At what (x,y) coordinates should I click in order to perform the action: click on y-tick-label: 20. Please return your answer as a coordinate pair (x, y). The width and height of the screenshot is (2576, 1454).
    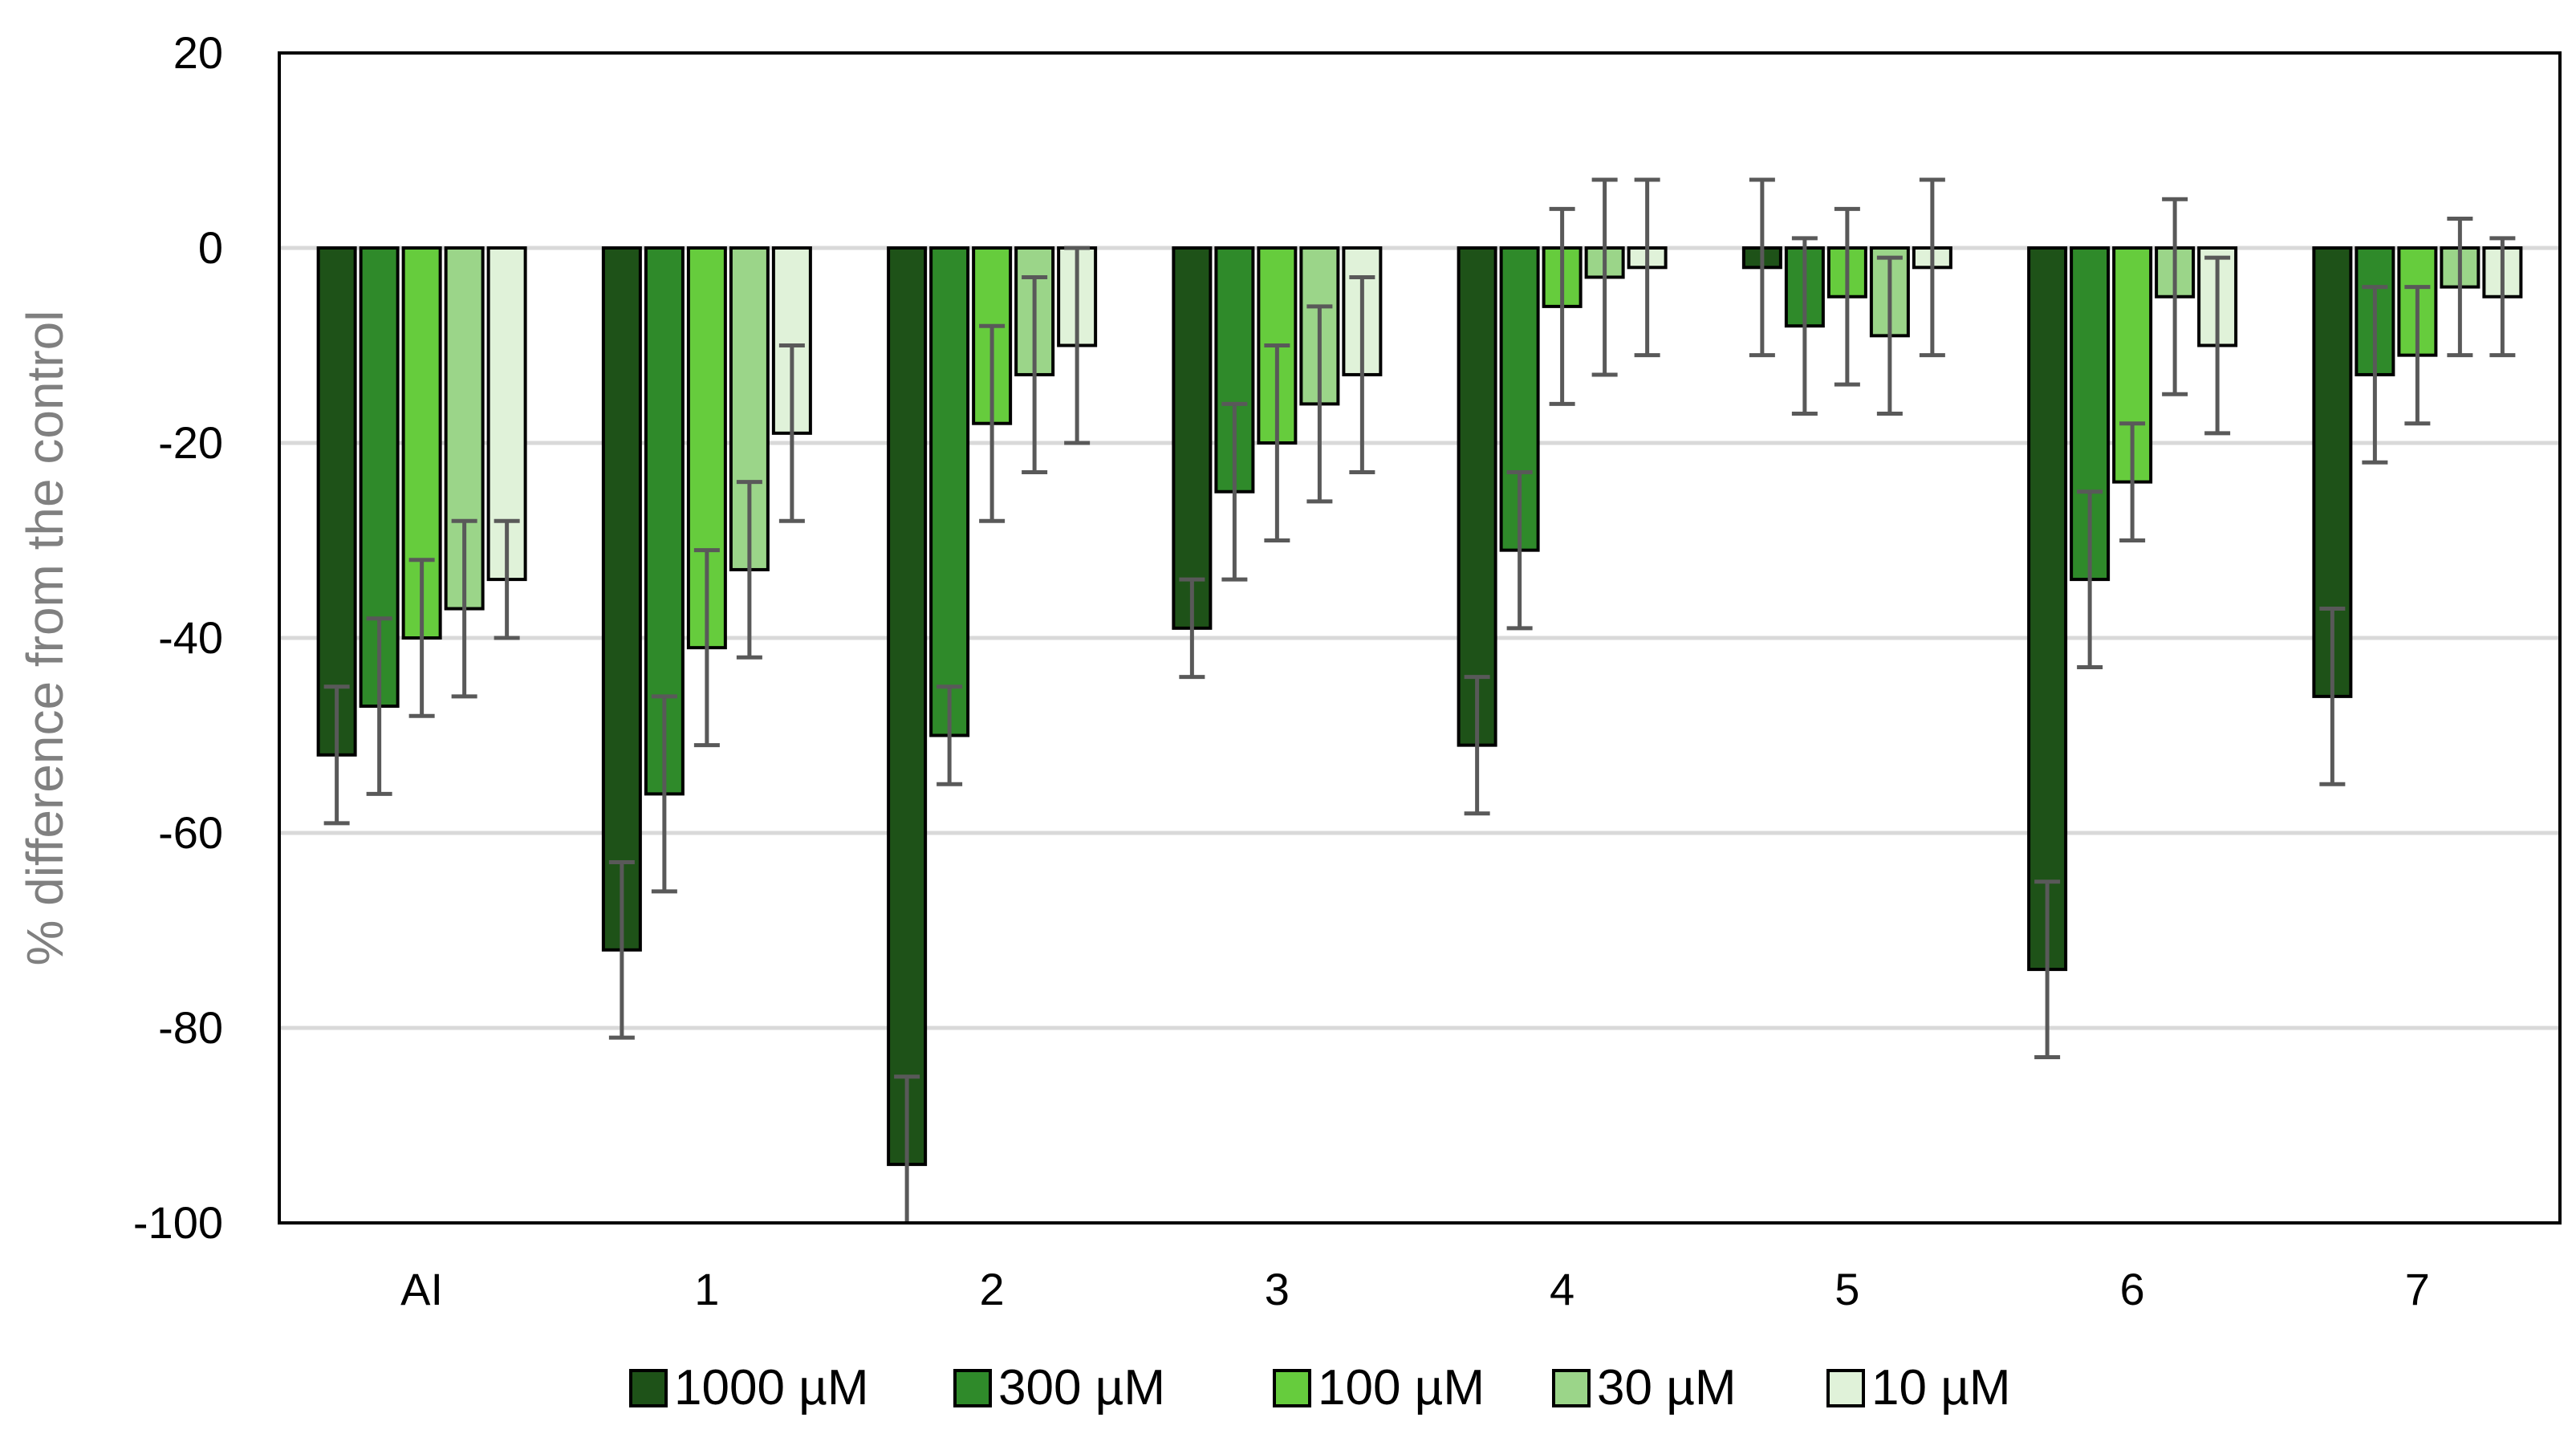
    Looking at the image, I should click on (198, 53).